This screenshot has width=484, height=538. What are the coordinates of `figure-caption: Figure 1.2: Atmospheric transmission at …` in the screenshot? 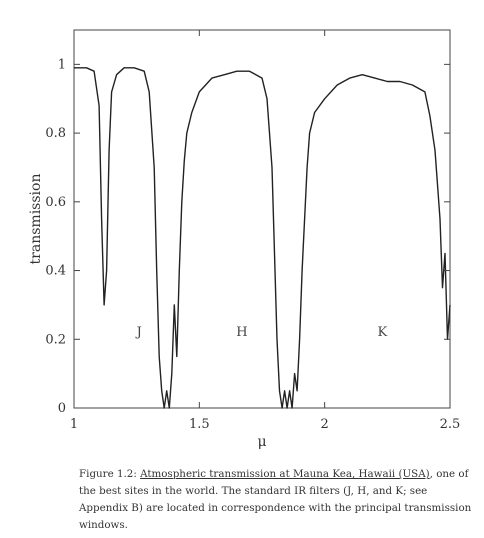 It's located at (279, 500).